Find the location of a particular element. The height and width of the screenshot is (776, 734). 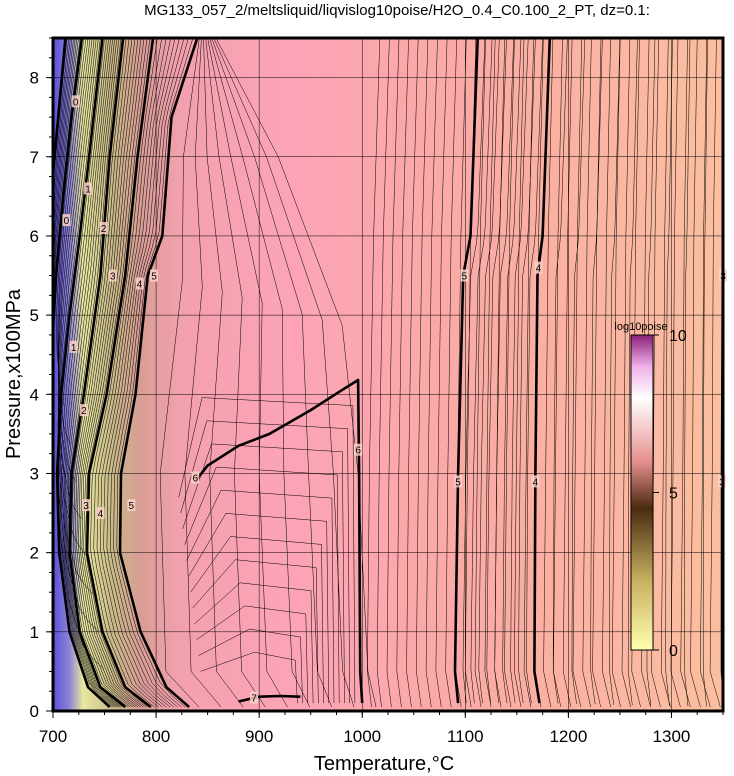

y-axis-ticks: 0 1 2 3 4 5 6 7 8 is located at coordinates (41, 379).